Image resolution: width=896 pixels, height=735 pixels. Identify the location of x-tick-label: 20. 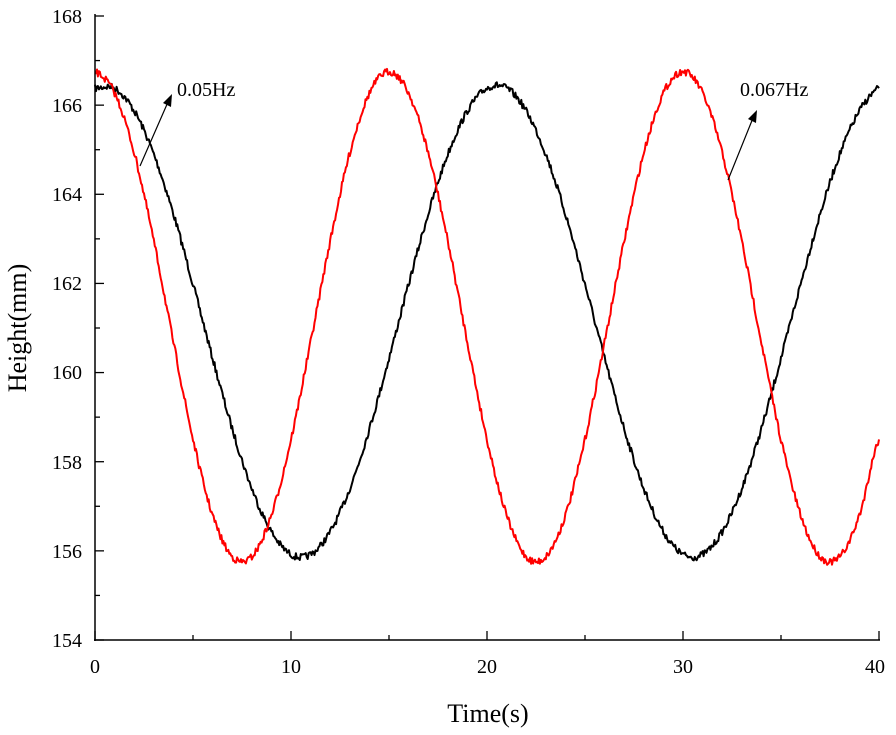
(487, 667).